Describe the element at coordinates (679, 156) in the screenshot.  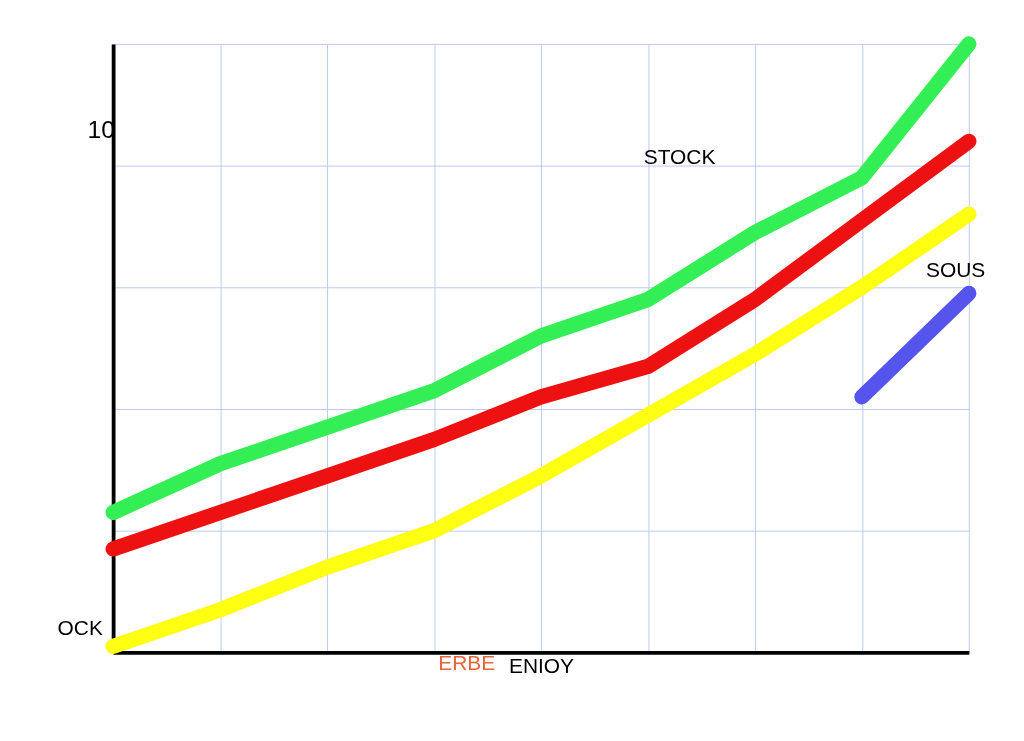
I see `annotation: STOCK` at that location.